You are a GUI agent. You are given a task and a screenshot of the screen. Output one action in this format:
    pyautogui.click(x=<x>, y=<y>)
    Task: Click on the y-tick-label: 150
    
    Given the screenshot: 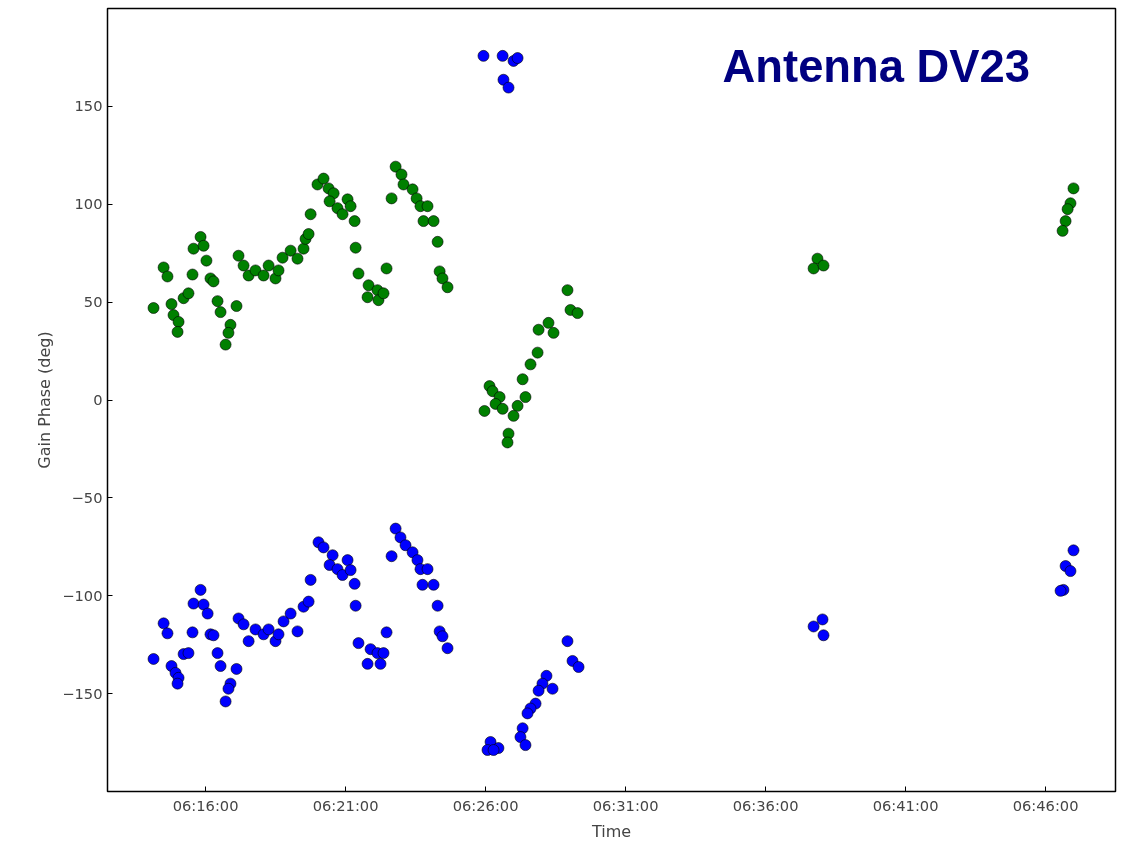 What is the action you would take?
    pyautogui.click(x=88, y=106)
    